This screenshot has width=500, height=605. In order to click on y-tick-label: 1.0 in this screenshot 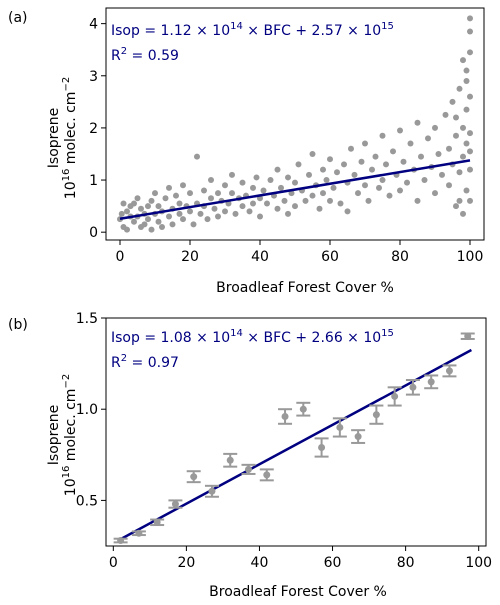, I will do `click(87, 410)`.